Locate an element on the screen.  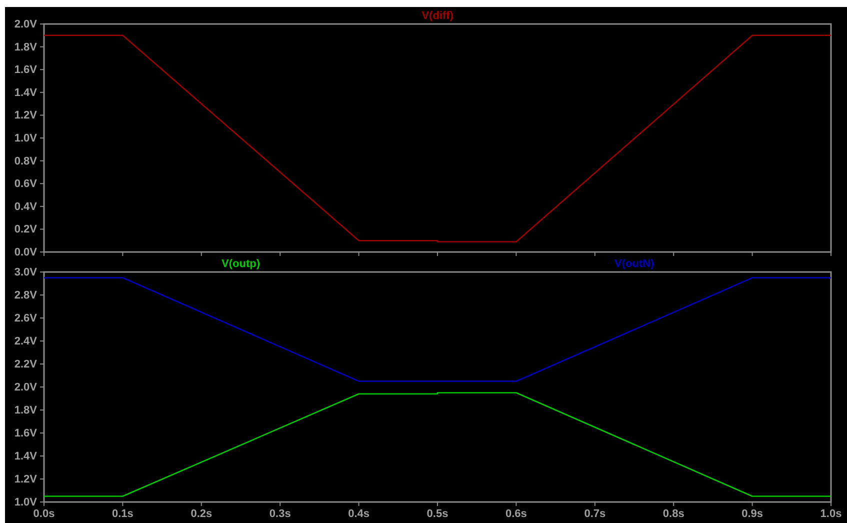
y-tick-label: 0.2V is located at coordinates (26, 230).